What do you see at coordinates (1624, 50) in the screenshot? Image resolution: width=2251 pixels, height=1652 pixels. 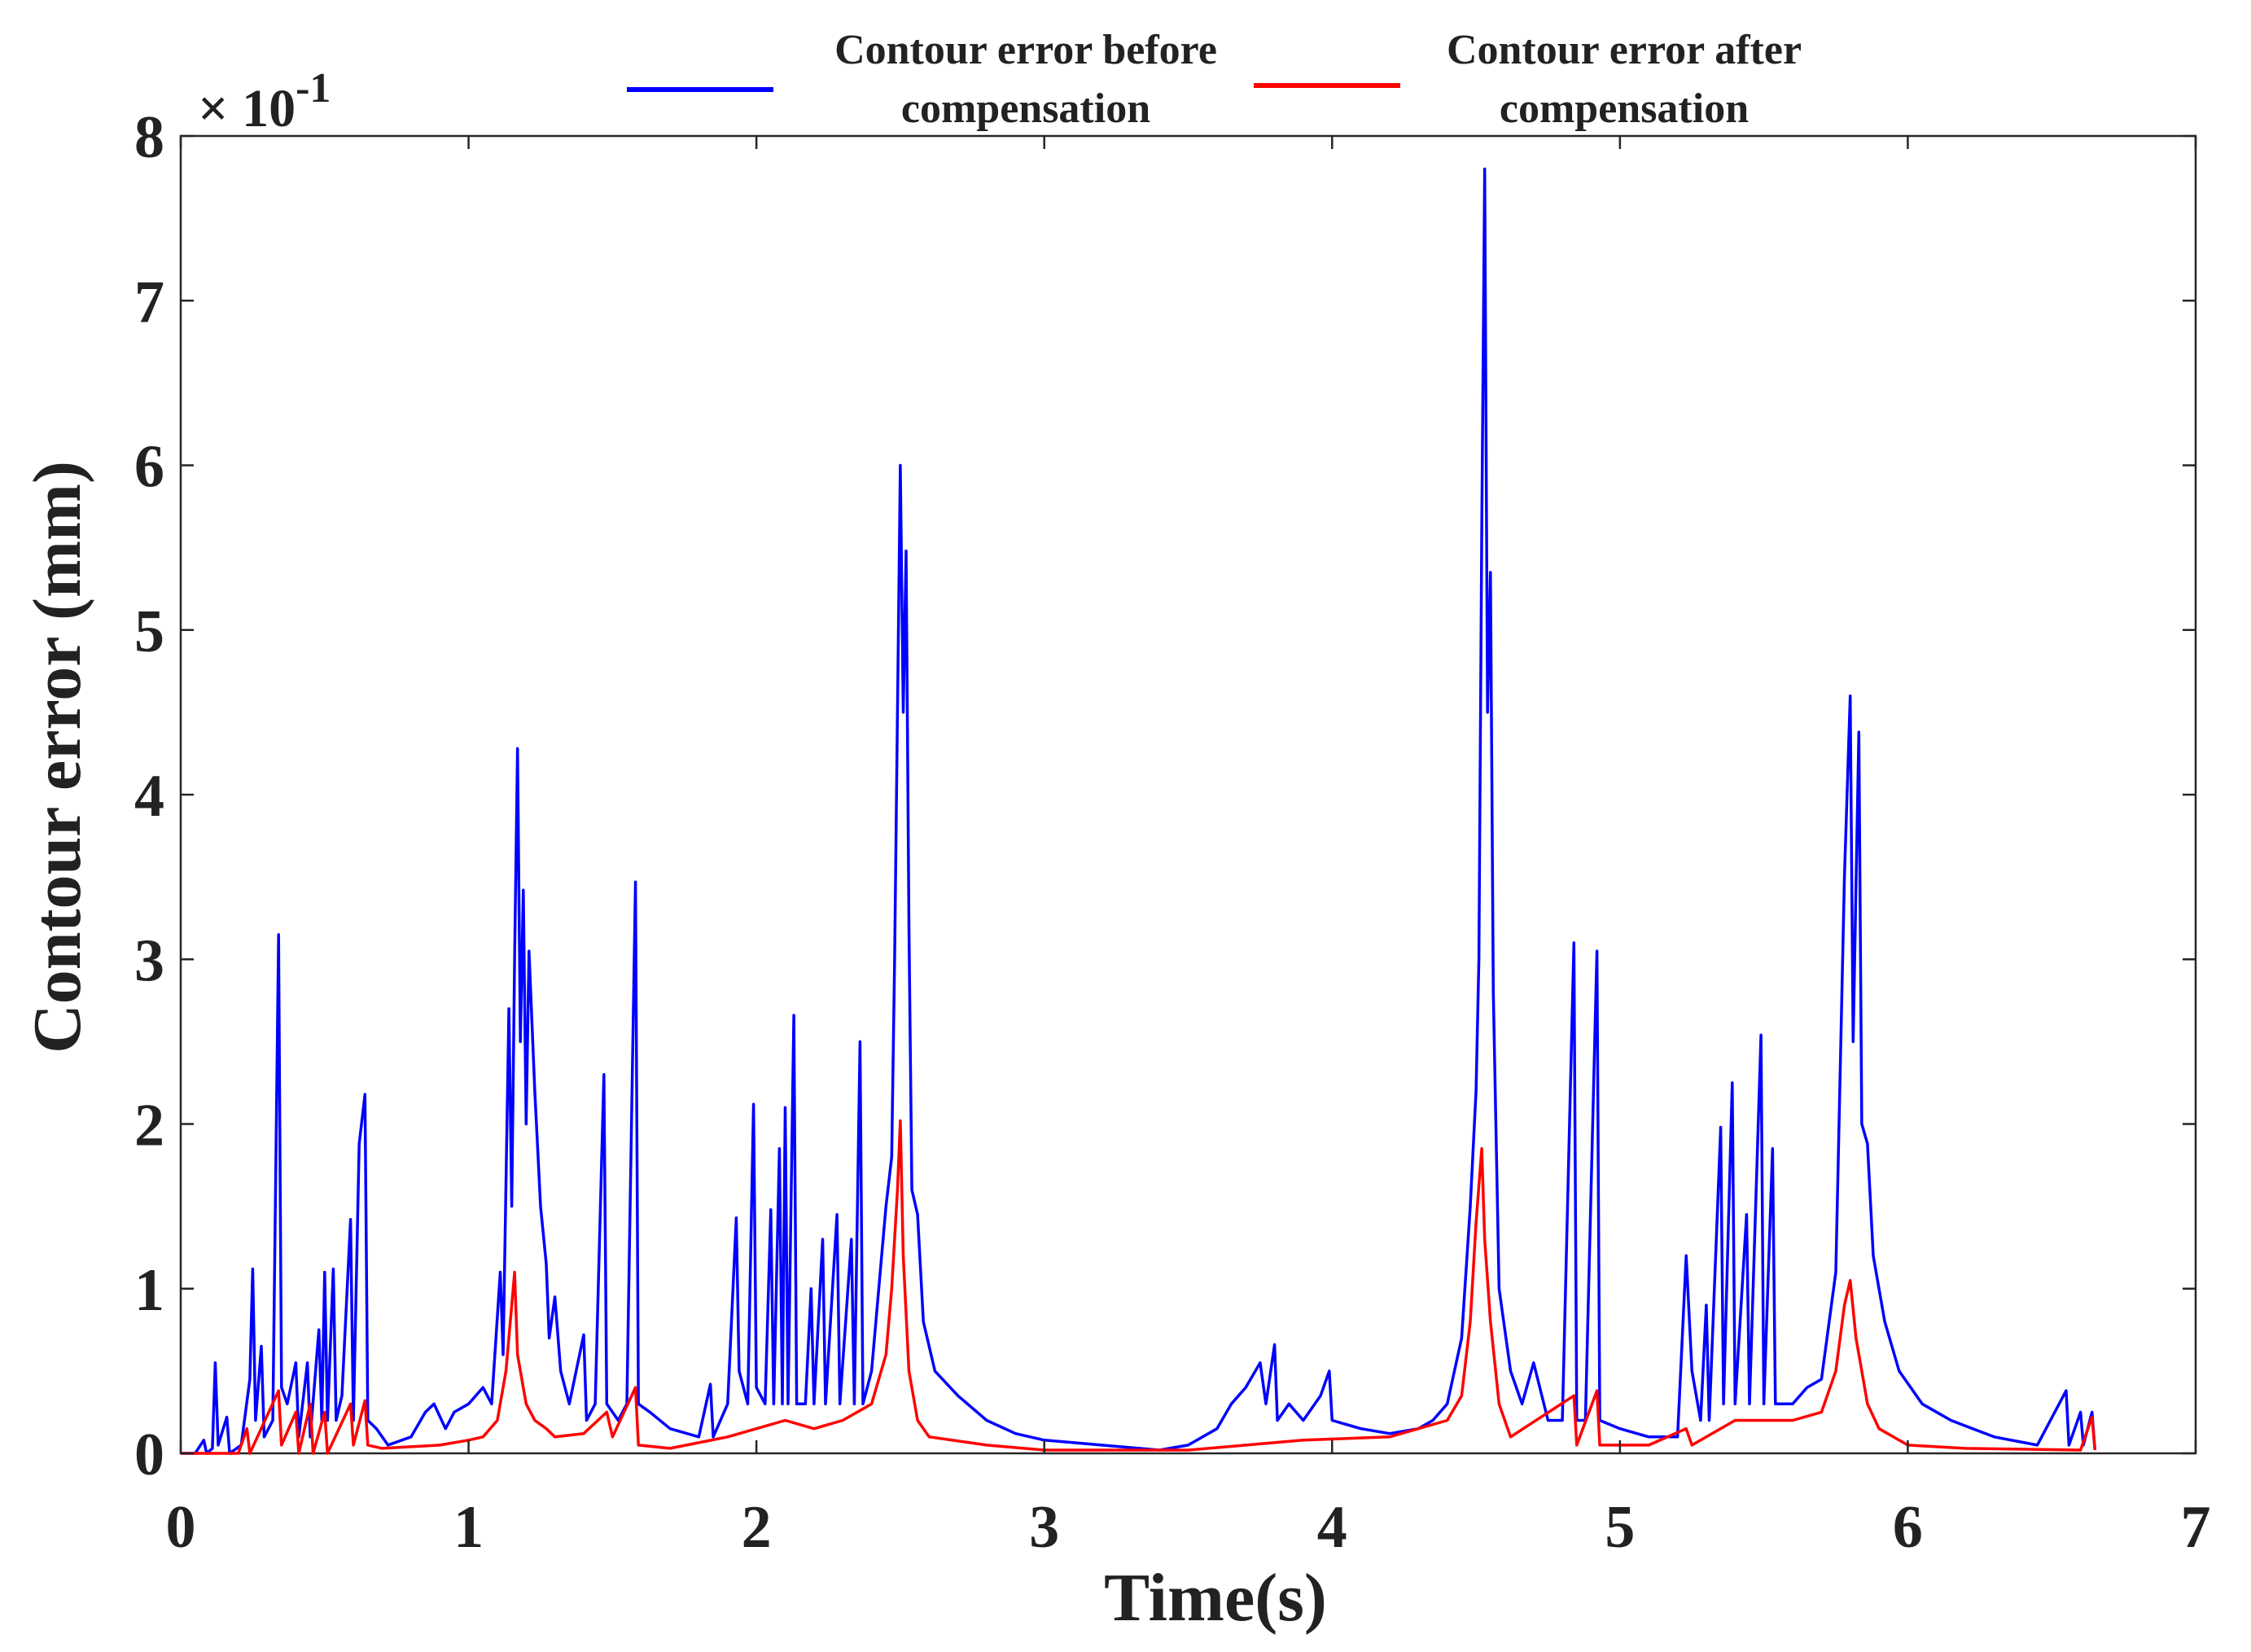 I see `legend-label-after-line1: Contour error after` at bounding box center [1624, 50].